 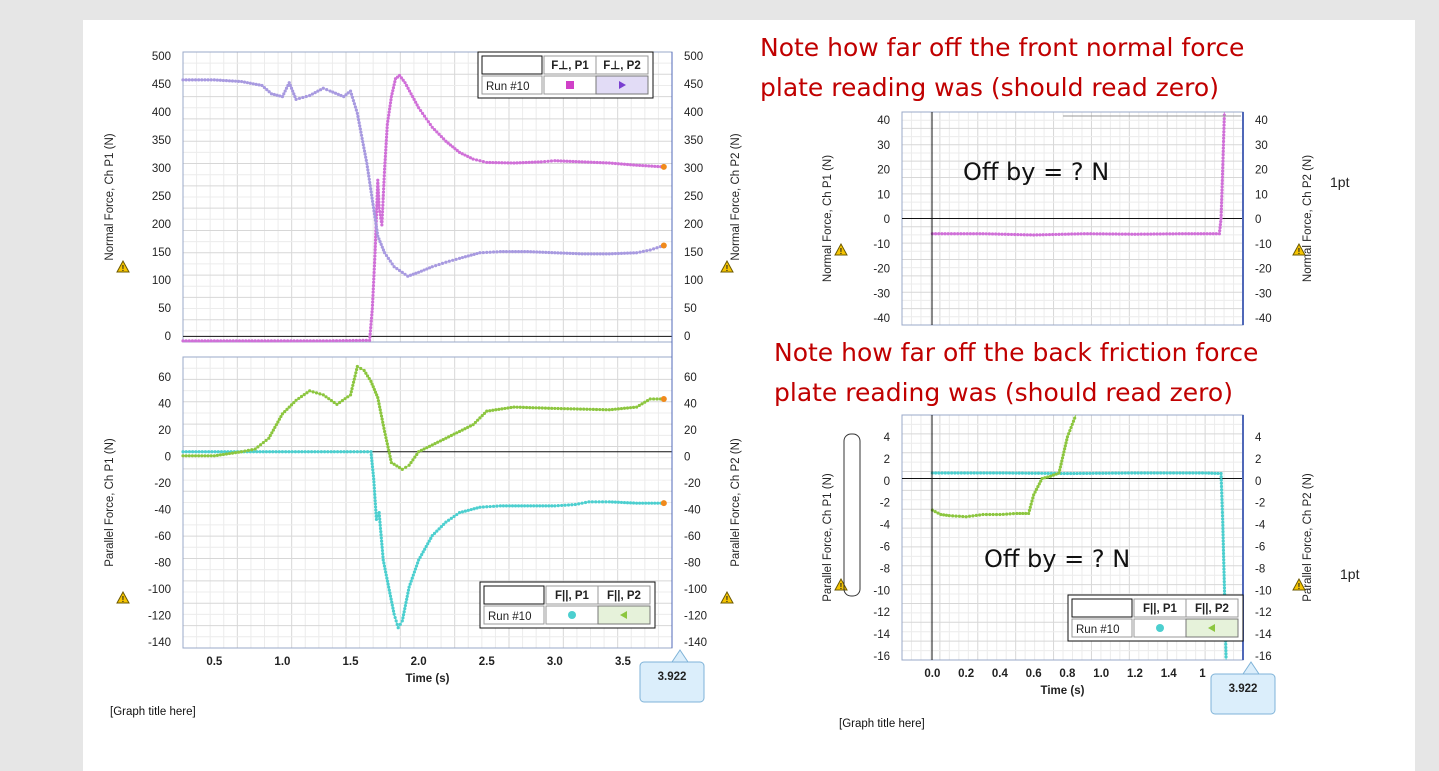 What do you see at coordinates (1261, 146) in the screenshot?
I see `ytick-right: 30` at bounding box center [1261, 146].